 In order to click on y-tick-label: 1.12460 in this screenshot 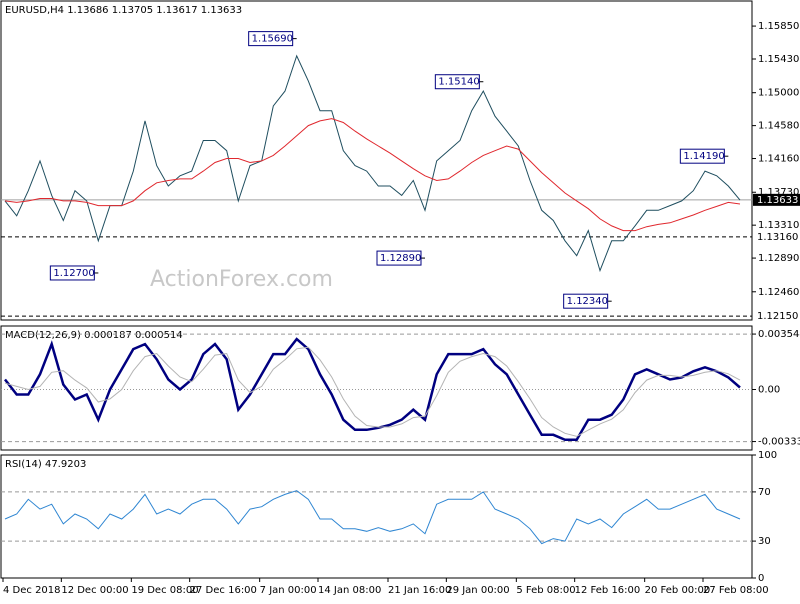, I will do `click(778, 292)`.